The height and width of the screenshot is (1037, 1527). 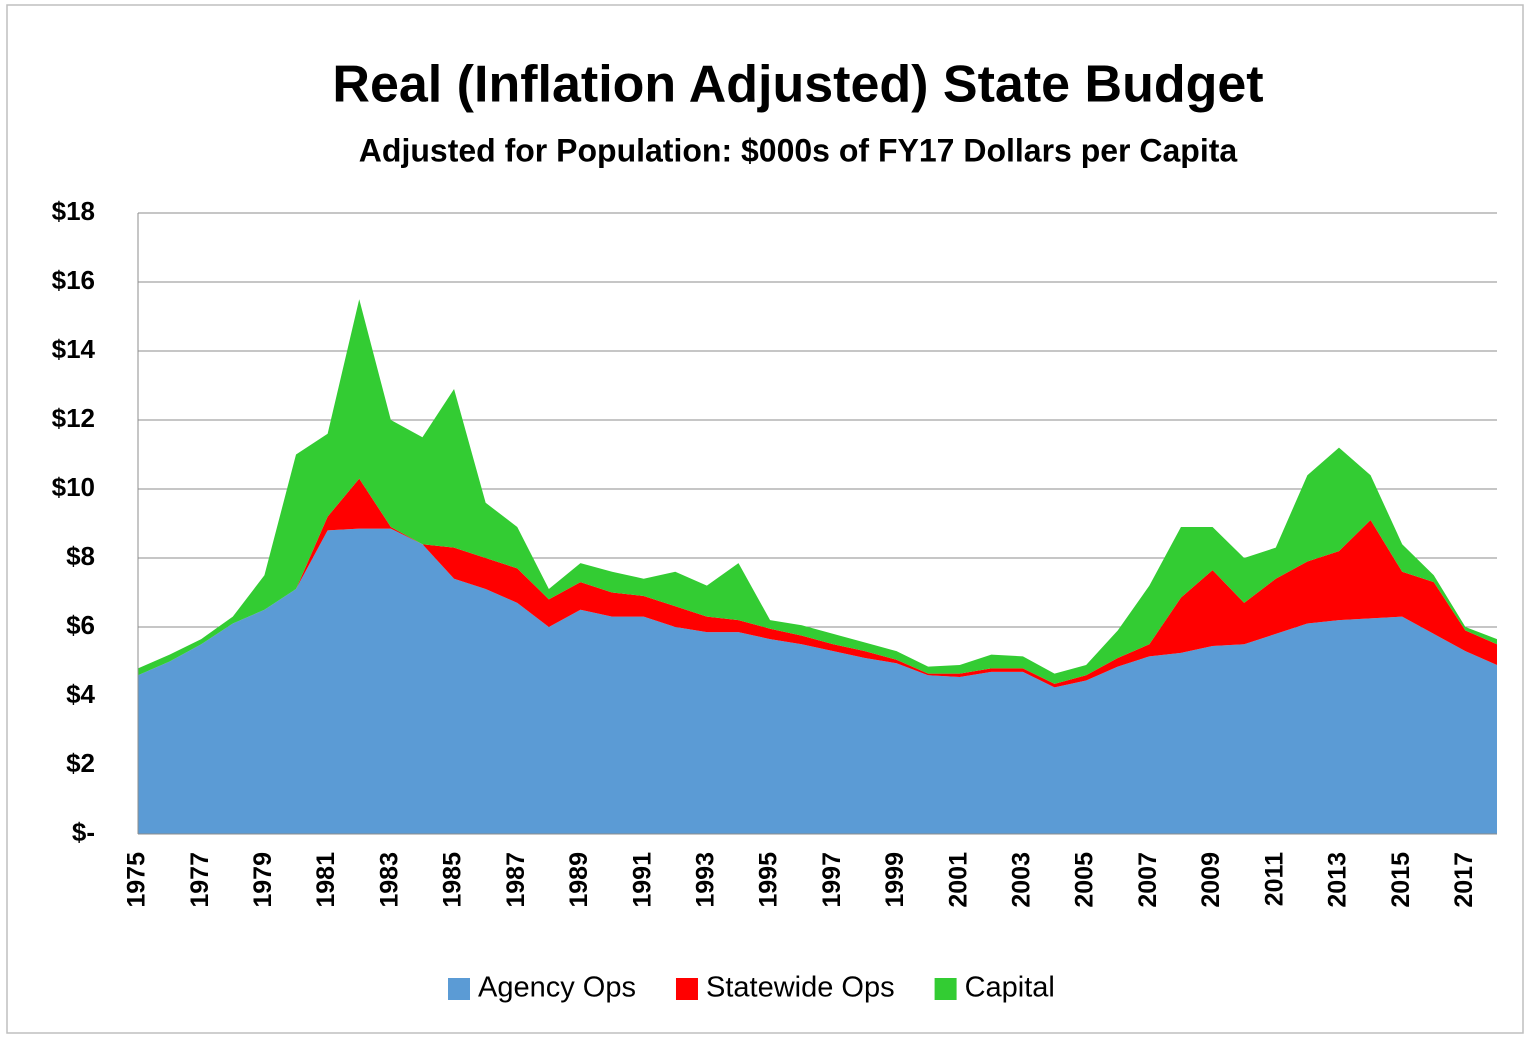 What do you see at coordinates (705, 880) in the screenshot?
I see `x-tick-label: 1993` at bounding box center [705, 880].